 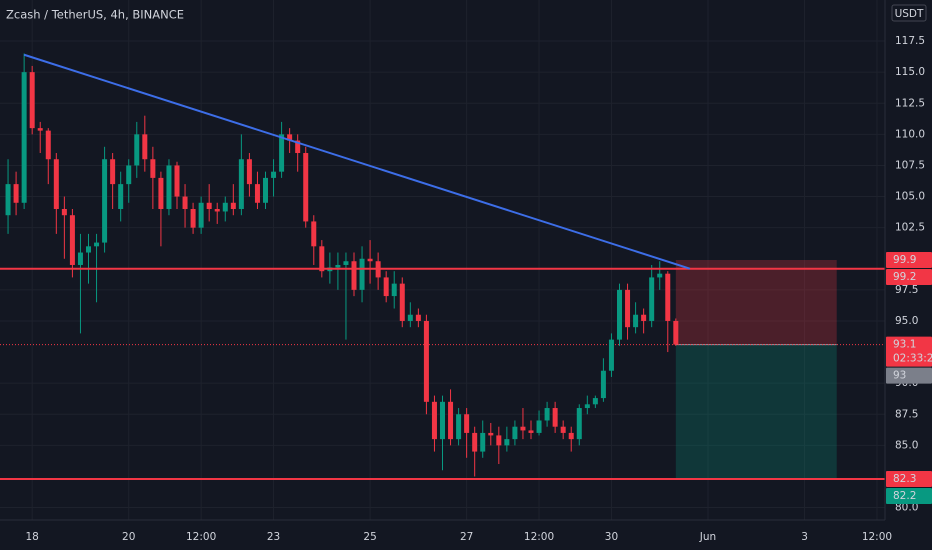 What do you see at coordinates (756, 302) in the screenshot?
I see `stop-zone` at bounding box center [756, 302].